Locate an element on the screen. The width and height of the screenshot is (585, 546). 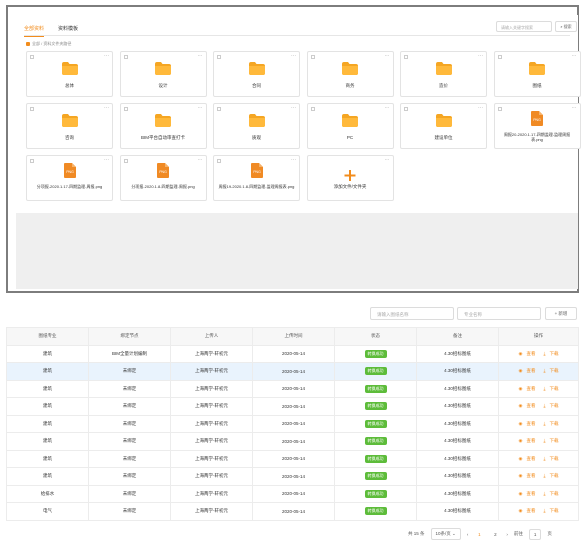
page-size-select: 10条/页 ⌄ is located at coordinates (445, 534).